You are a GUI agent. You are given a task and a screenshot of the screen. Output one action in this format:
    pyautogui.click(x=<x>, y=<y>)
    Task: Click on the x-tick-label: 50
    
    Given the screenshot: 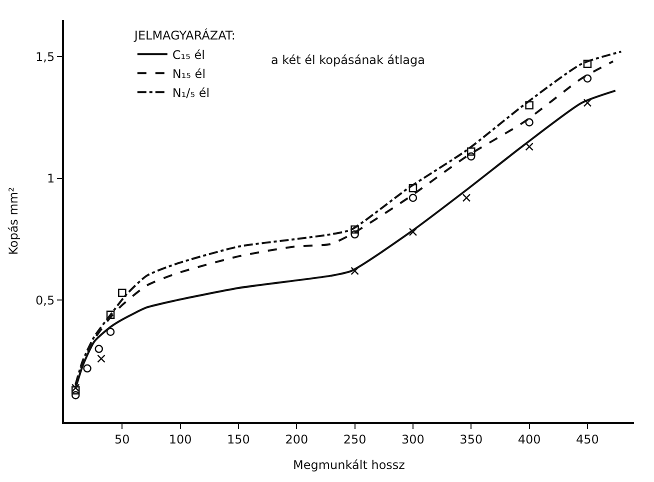 What is the action you would take?
    pyautogui.click(x=122, y=439)
    